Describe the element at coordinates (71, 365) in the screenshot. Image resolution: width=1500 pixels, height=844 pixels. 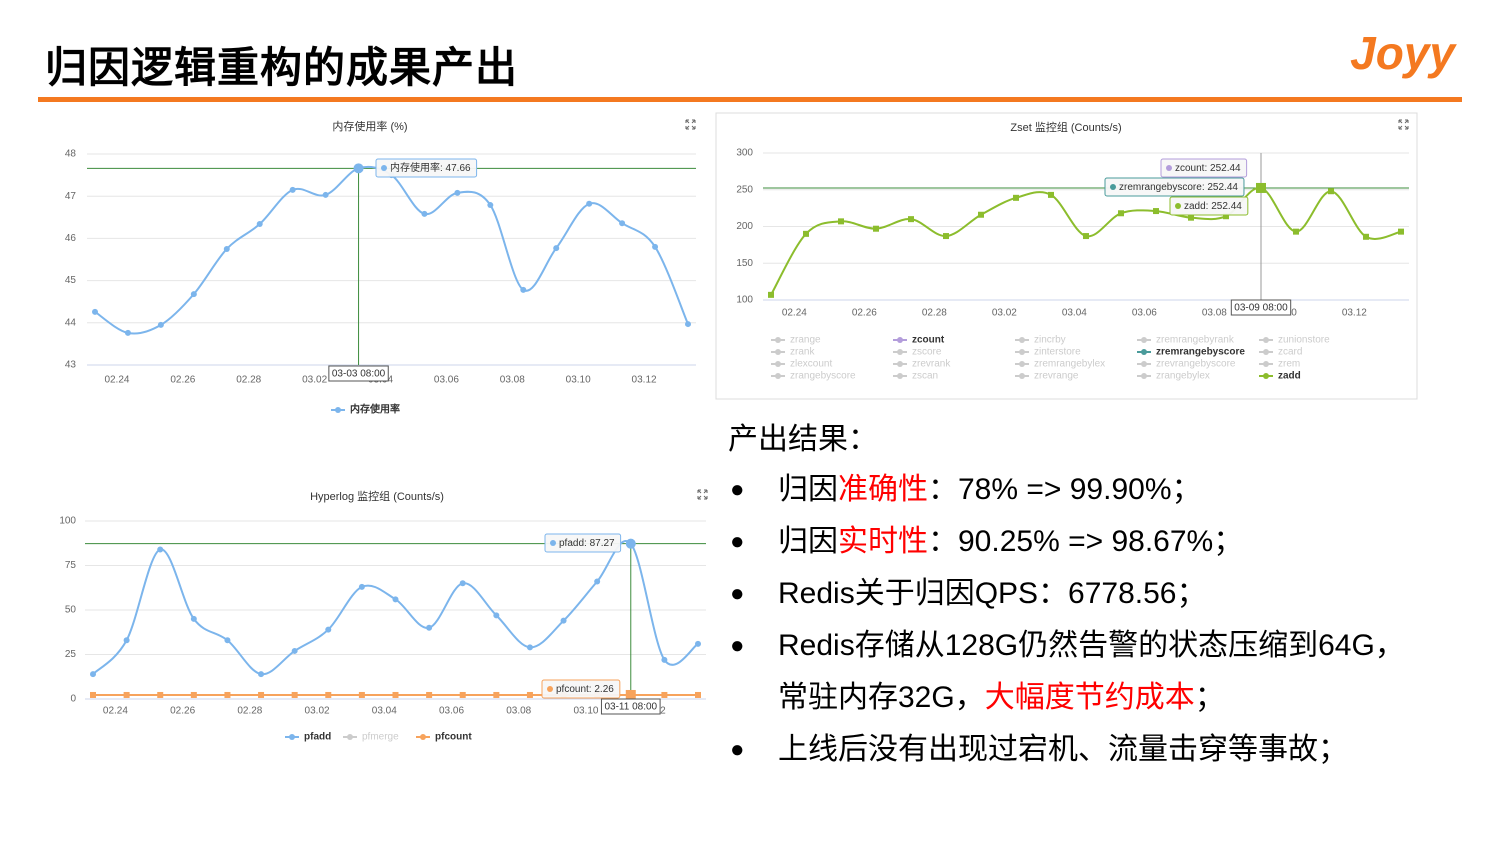
I see `y-tick-label: 43` at that location.